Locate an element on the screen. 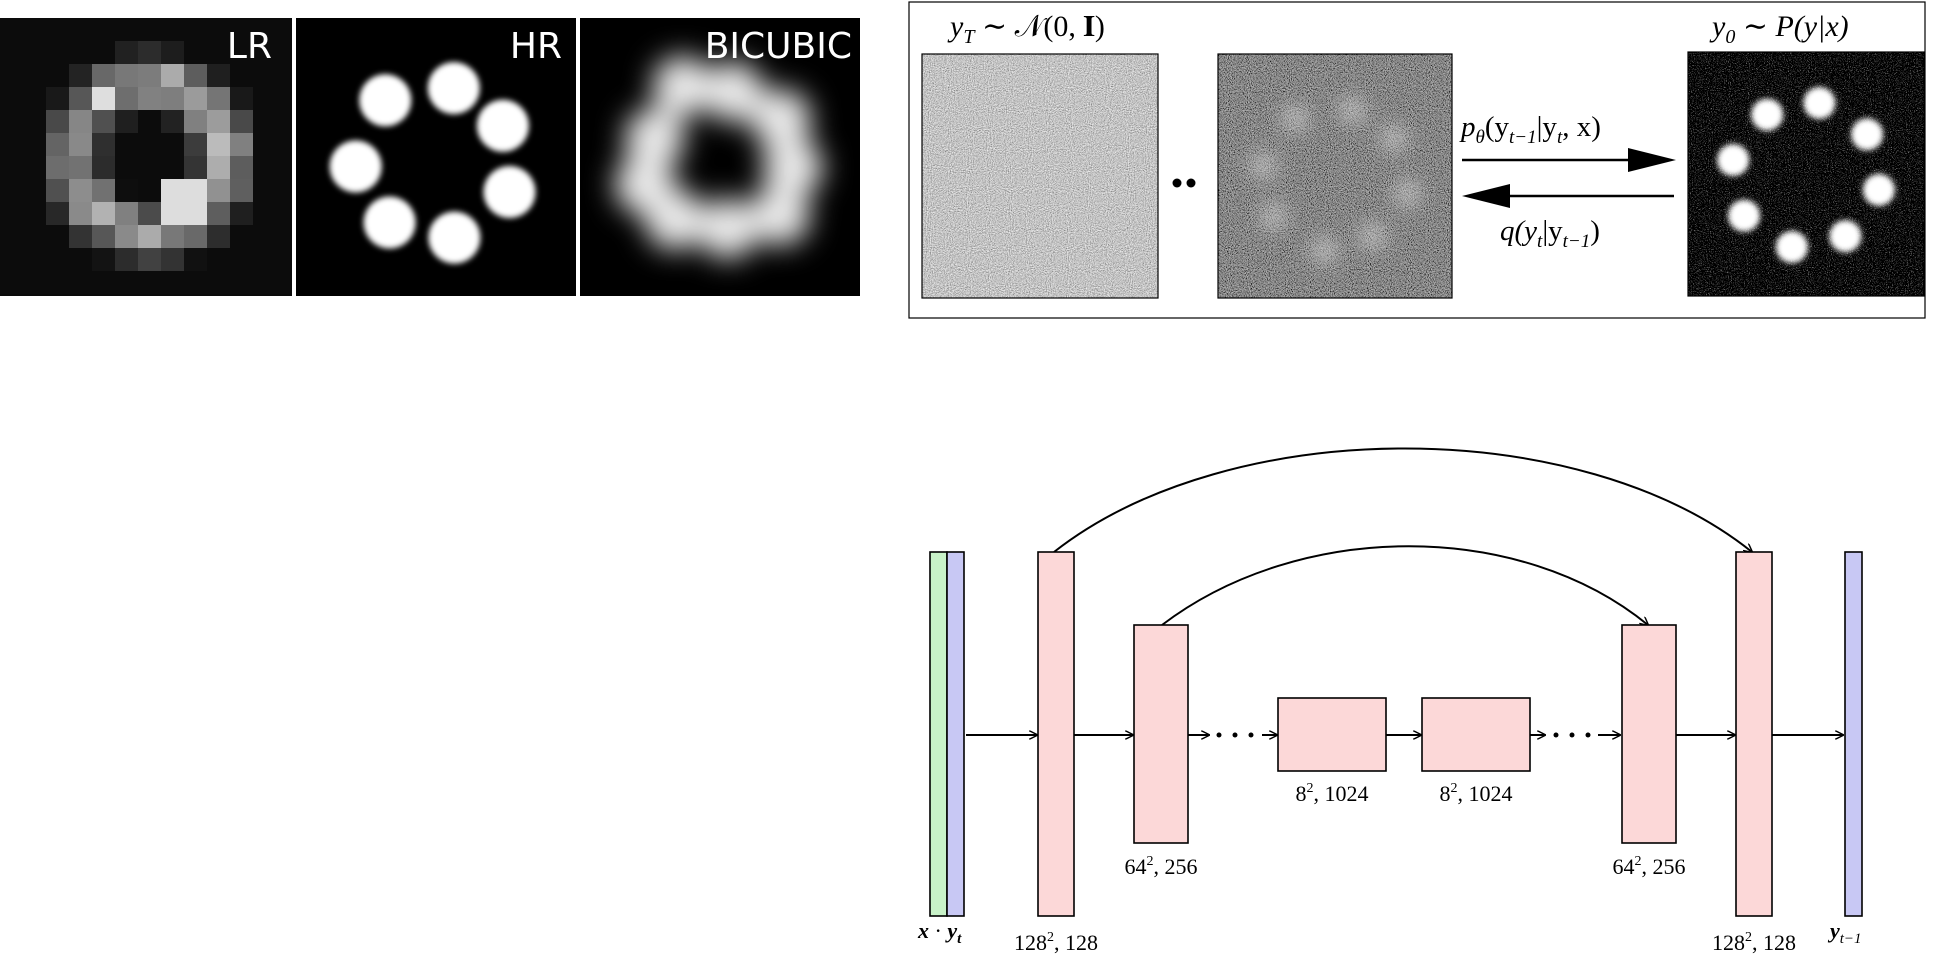 The height and width of the screenshot is (962, 1946). noise-image-pure is located at coordinates (1040, 176).